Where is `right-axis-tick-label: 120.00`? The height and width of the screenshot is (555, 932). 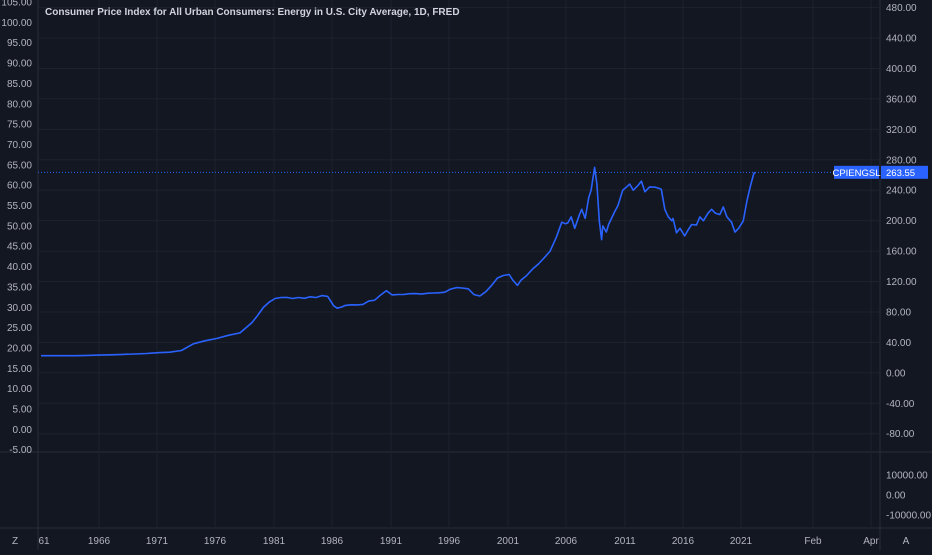 right-axis-tick-label: 120.00 is located at coordinates (901, 282).